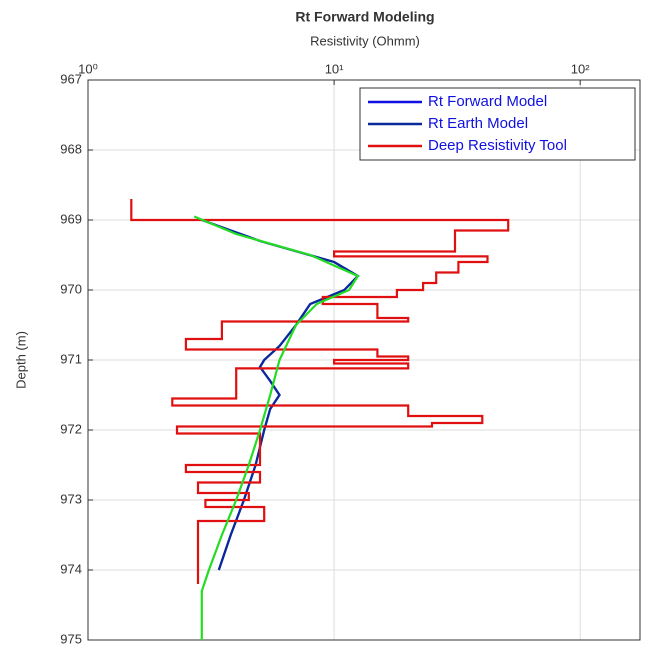 The image size is (646, 646). I want to click on legend-label: Rt Forward Model, so click(487, 101).